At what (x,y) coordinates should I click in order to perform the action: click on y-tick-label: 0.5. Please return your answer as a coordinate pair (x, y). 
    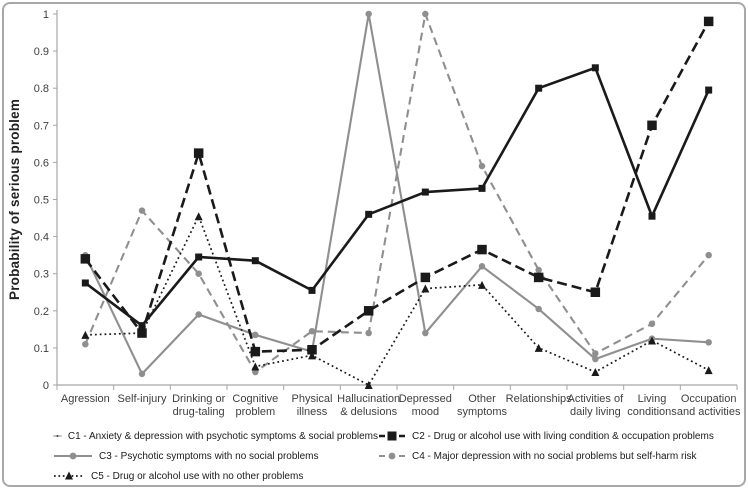
    Looking at the image, I should click on (41, 201).